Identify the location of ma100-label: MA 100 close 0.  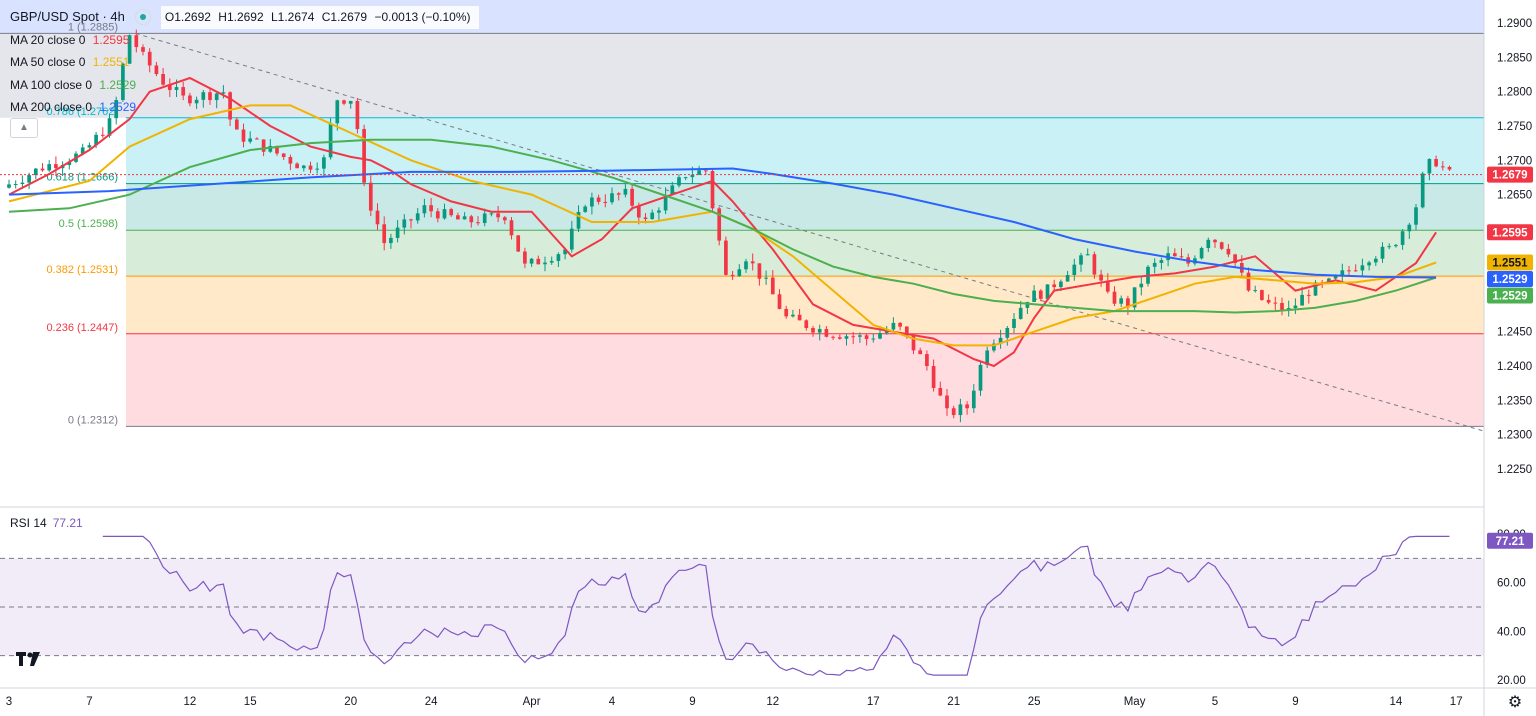
(51, 84).